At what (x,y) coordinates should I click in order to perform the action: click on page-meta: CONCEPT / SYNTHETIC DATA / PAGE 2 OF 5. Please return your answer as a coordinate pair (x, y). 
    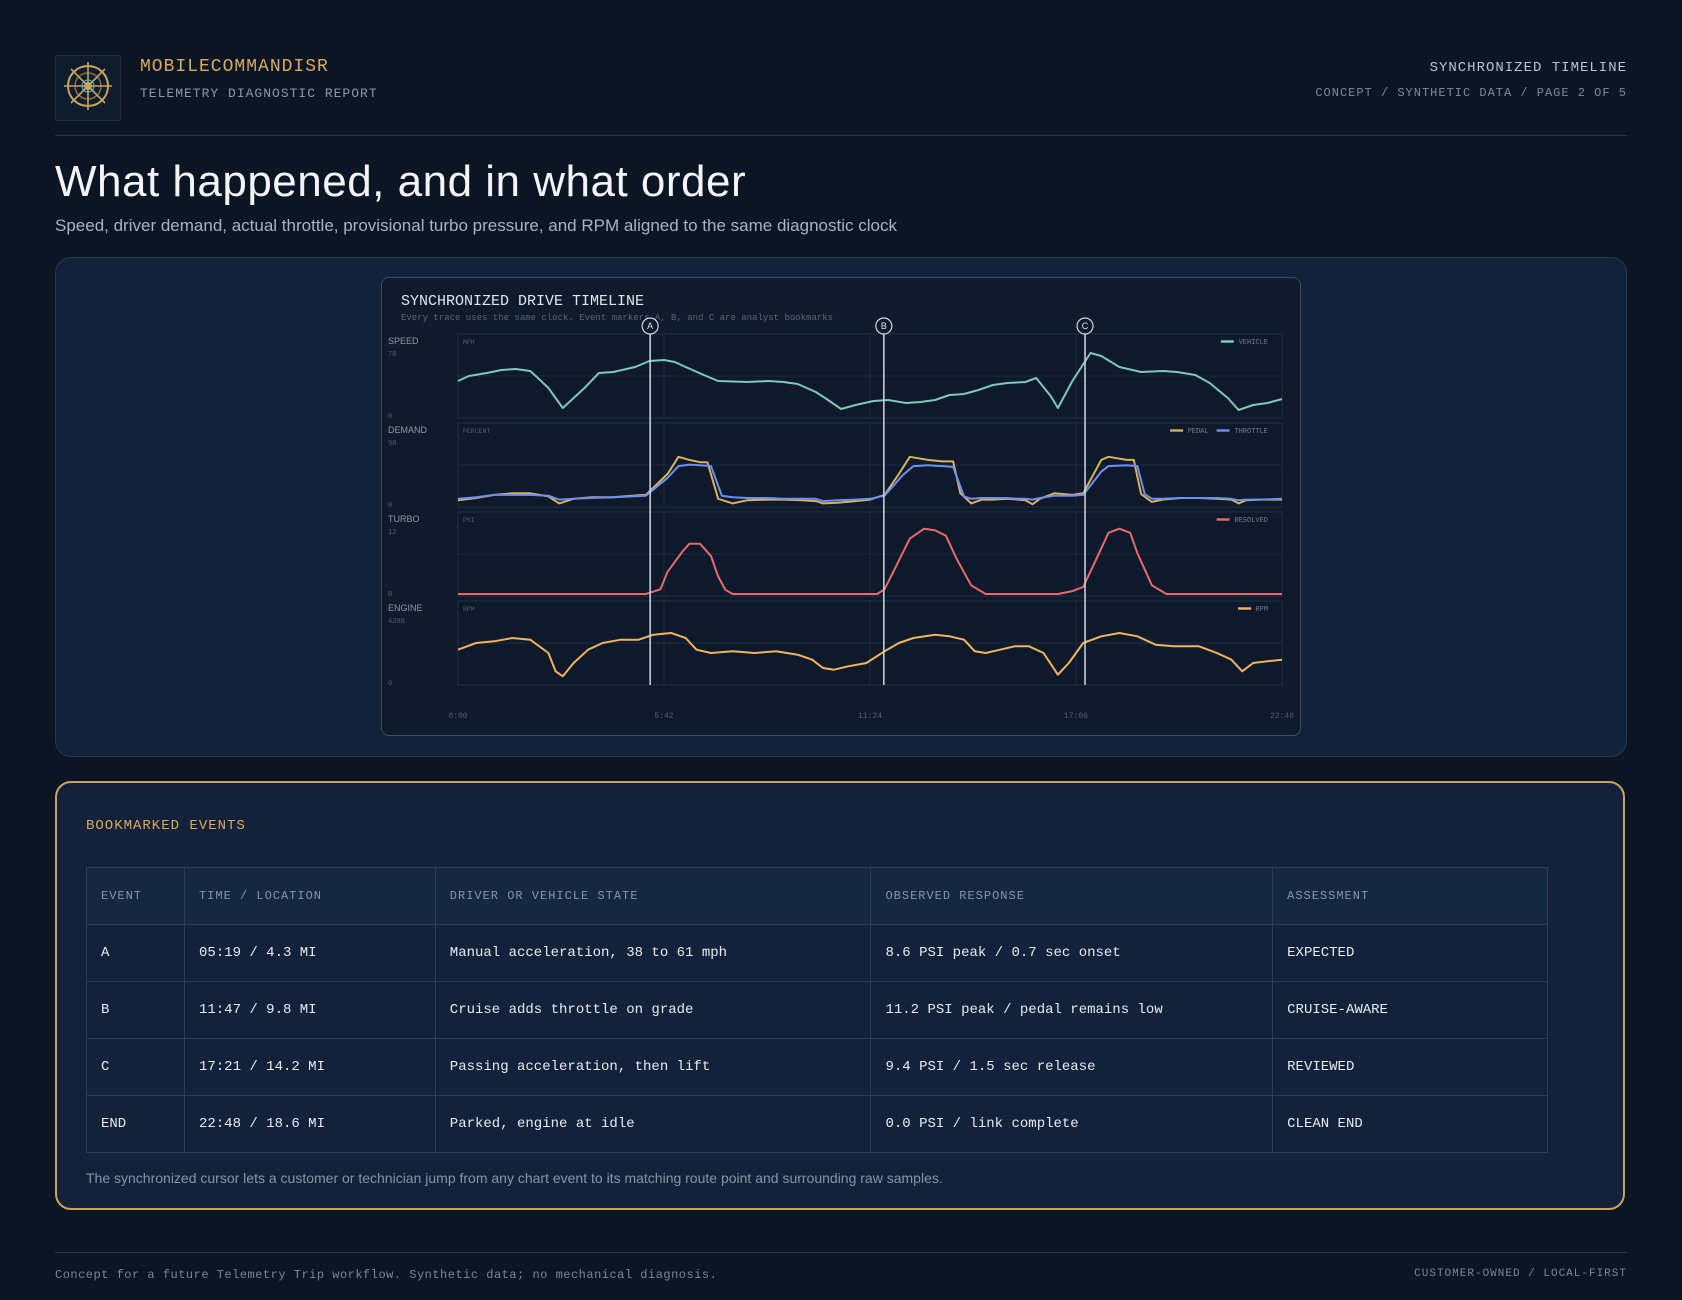
    Looking at the image, I should click on (1471, 93).